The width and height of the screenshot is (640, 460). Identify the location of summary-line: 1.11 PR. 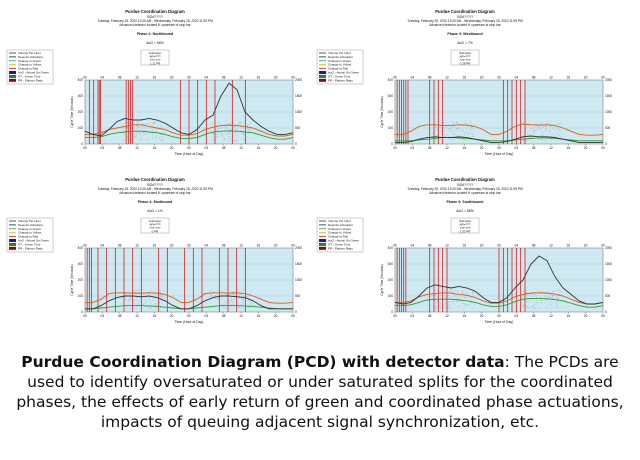
(155, 64).